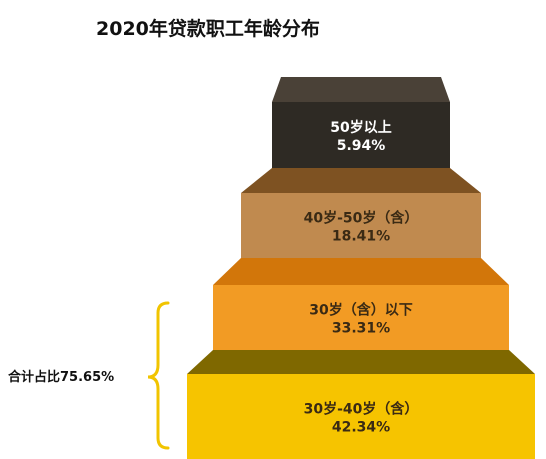 This screenshot has width=546, height=459. I want to click on pyramid-level: 50岁以上 5.94%, so click(361, 122).